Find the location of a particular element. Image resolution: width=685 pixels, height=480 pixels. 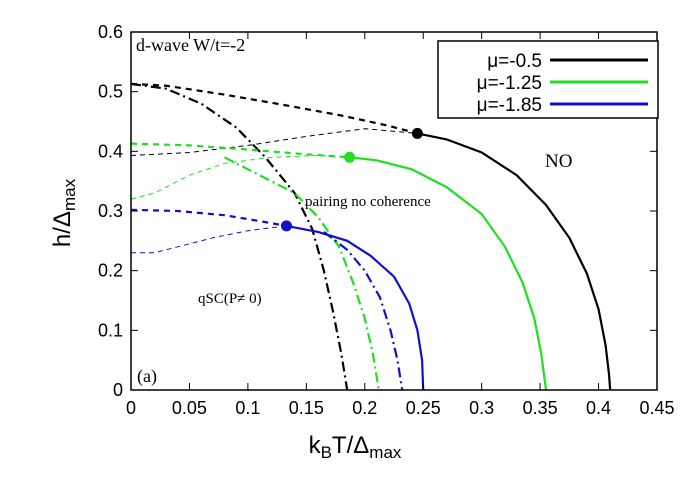

series-1-dashed-thick-line is located at coordinates (274, 108).